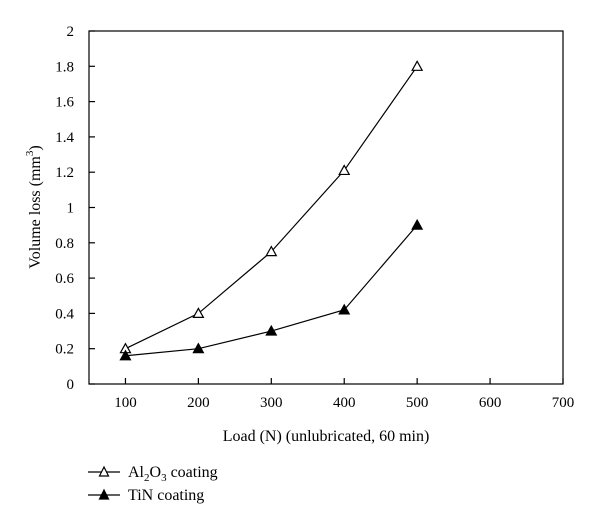 The image size is (600, 530). I want to click on legend-marker-al2o3, so click(104, 471).